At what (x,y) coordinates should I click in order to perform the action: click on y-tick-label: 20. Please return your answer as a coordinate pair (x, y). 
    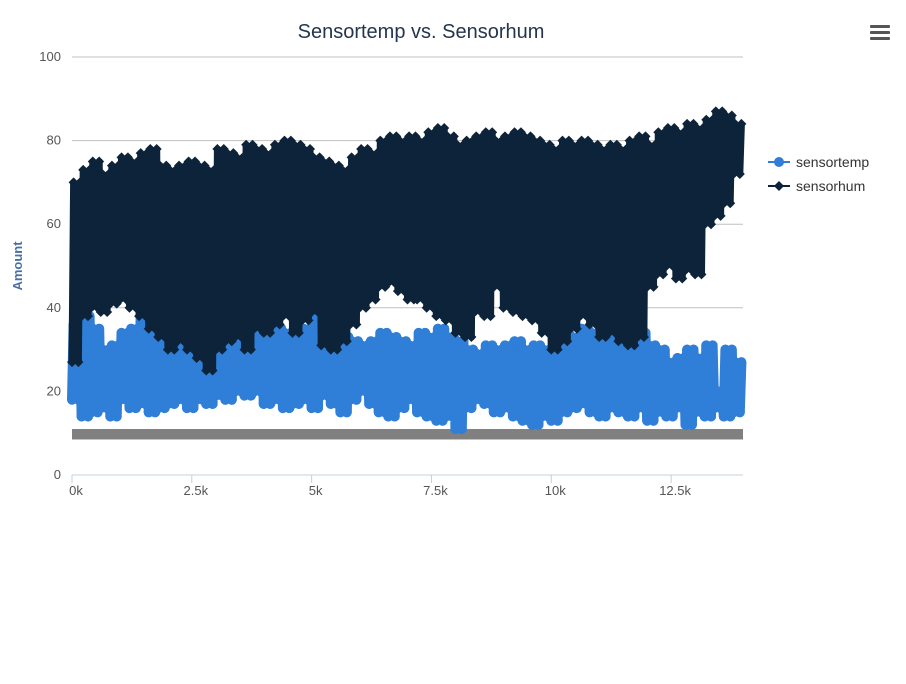
    Looking at the image, I should click on (54, 390).